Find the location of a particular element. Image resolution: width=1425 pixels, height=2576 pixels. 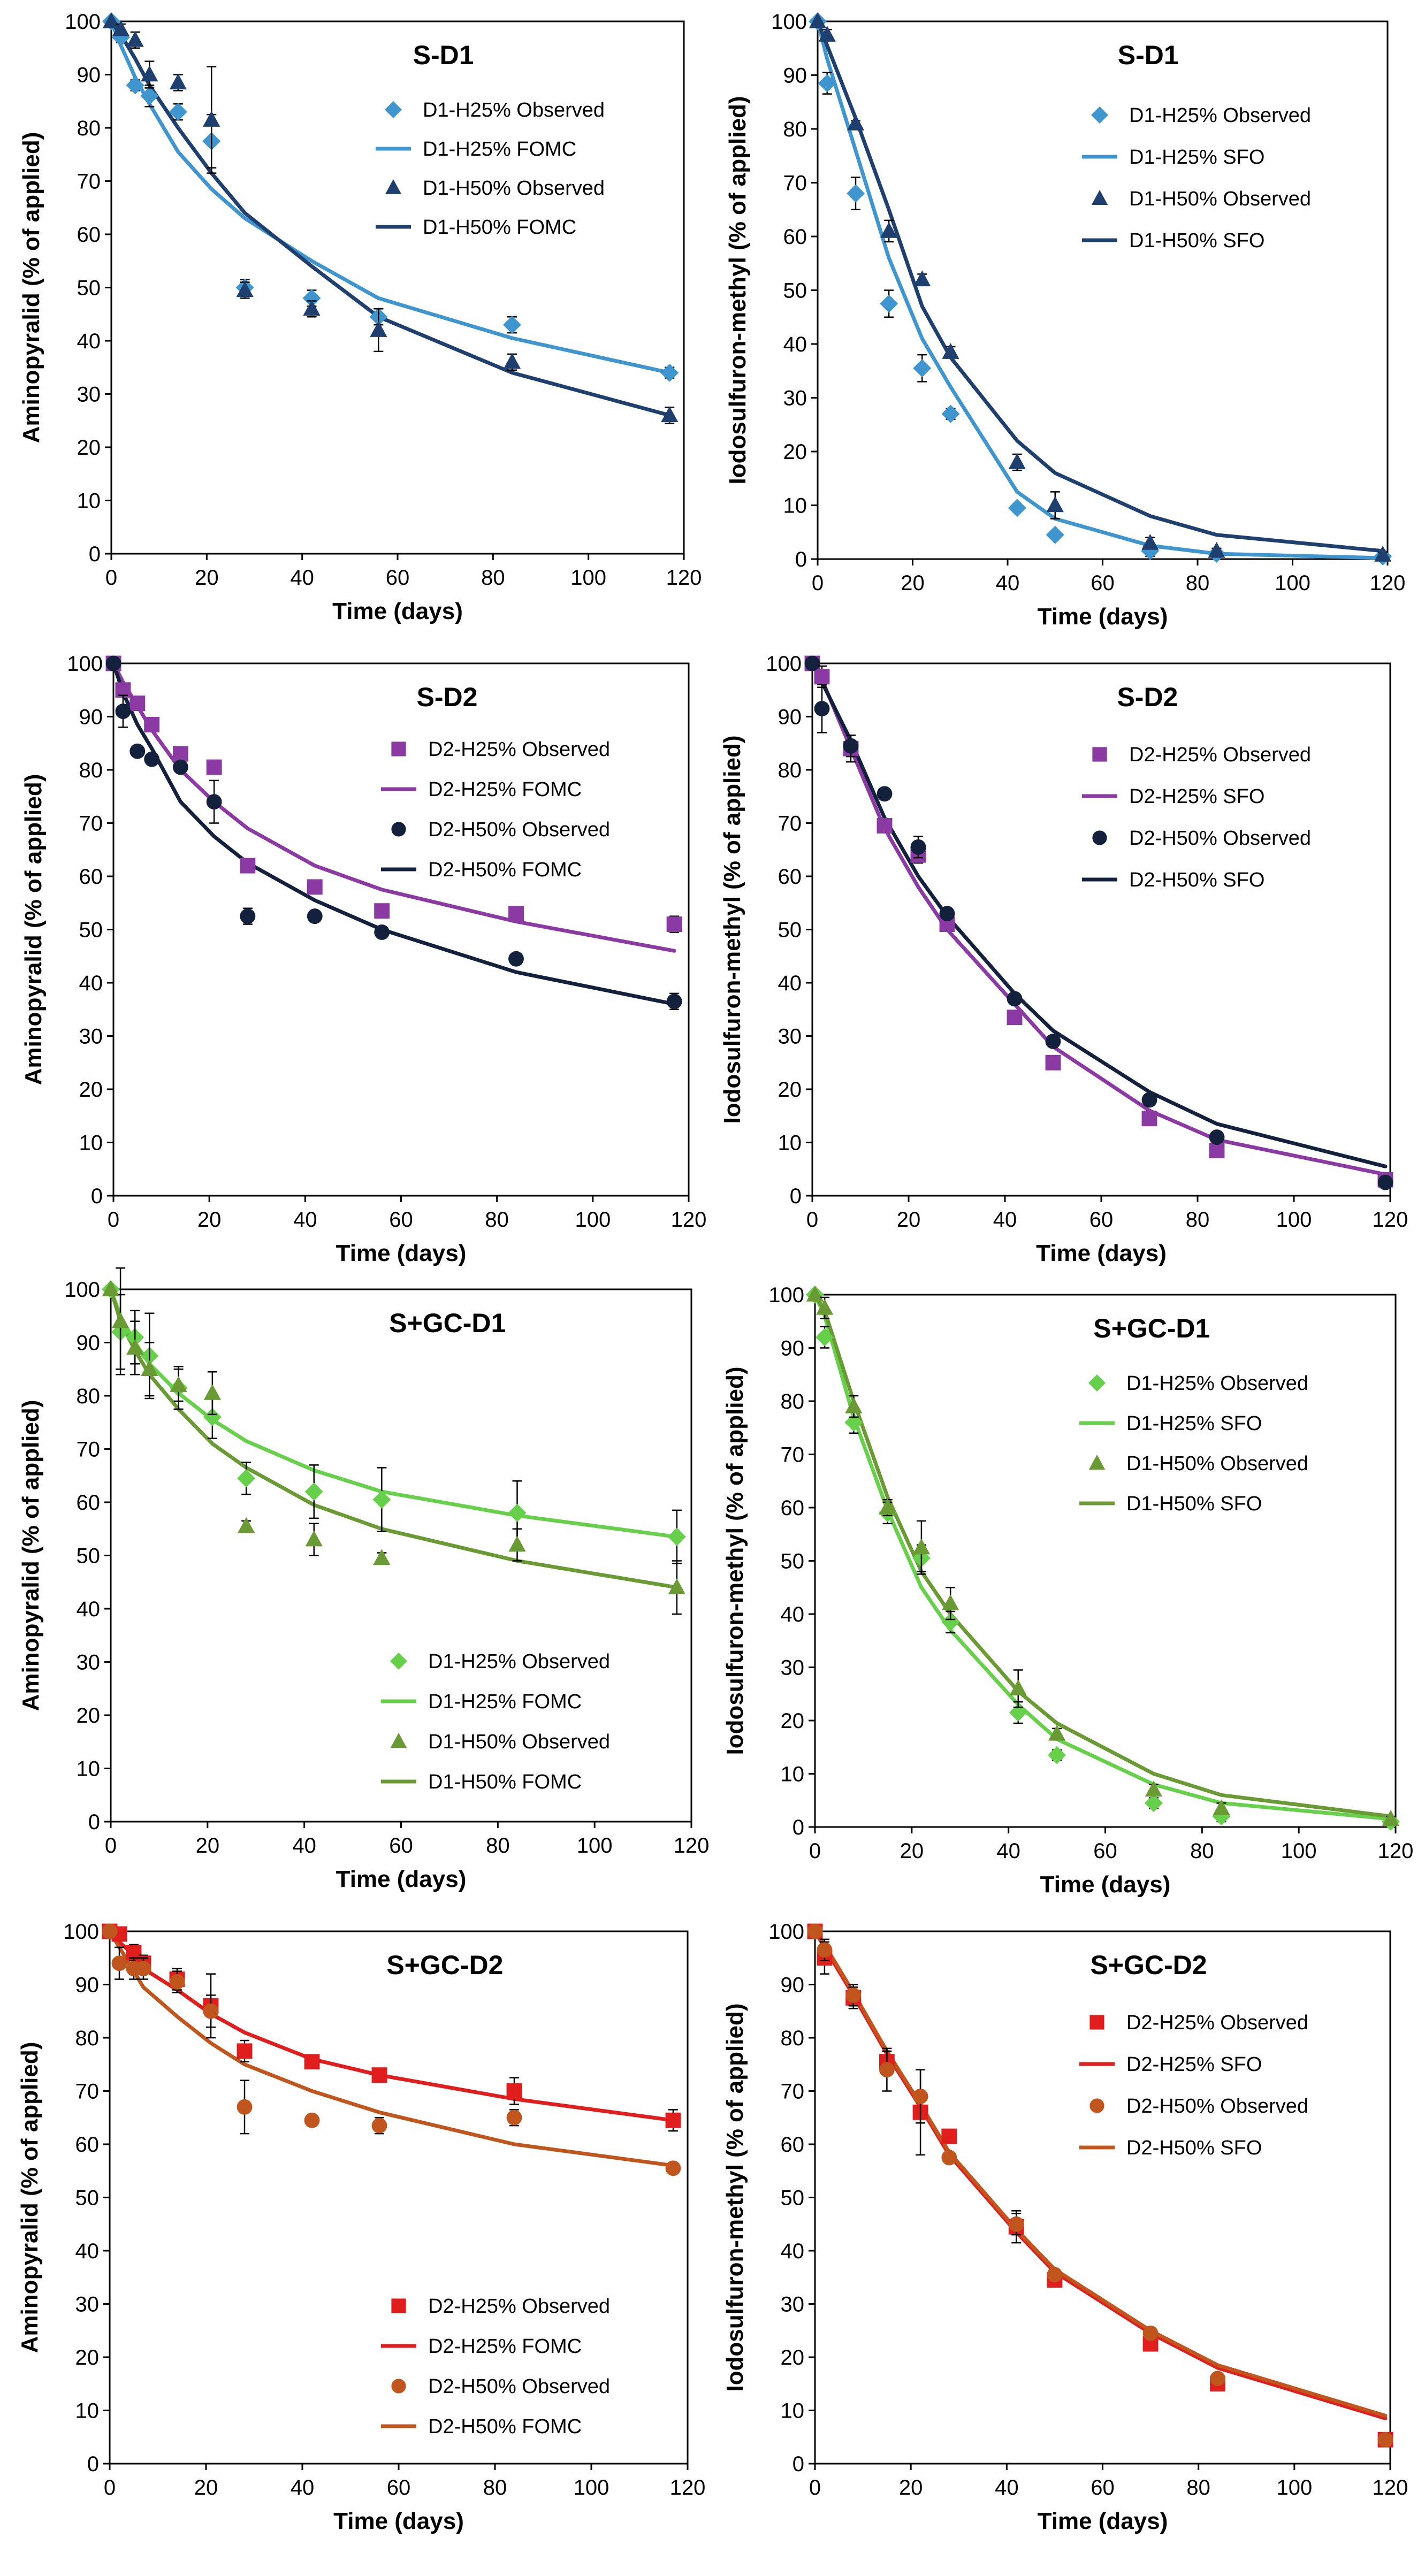

y-tick-label: 70 is located at coordinates (89, 182).